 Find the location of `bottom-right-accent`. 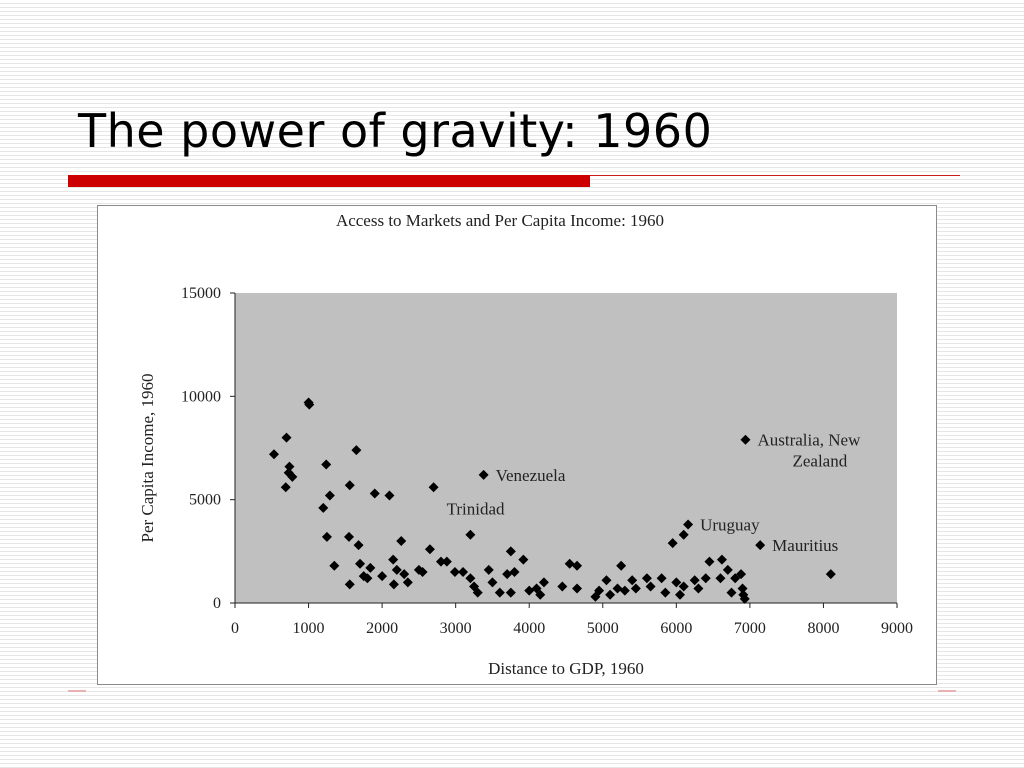

bottom-right-accent is located at coordinates (947, 691).